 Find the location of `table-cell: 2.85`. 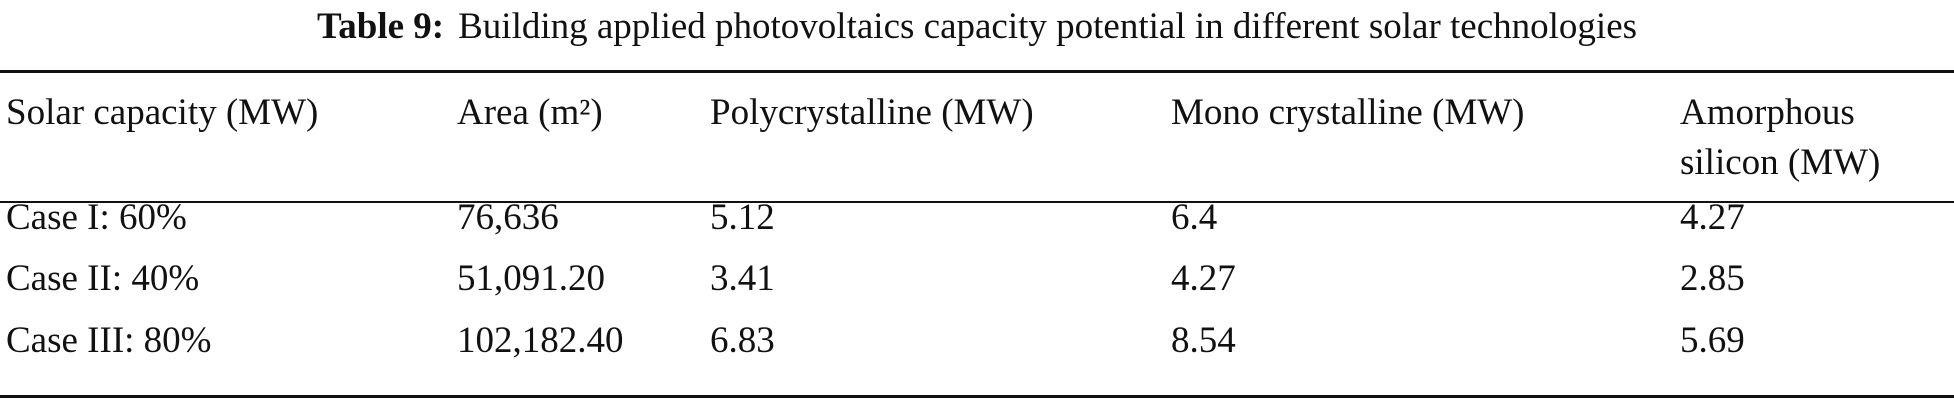

table-cell: 2.85 is located at coordinates (1712, 278).